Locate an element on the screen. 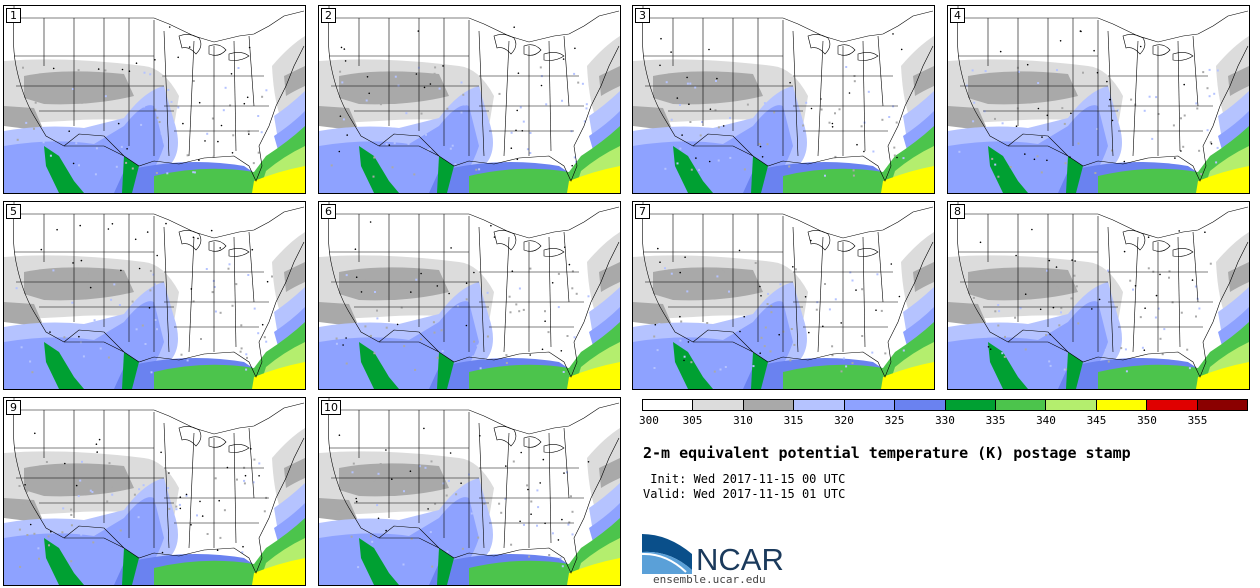 Image resolution: width=1260 pixels, height=588 pixels. colorbar-tick-label: 325 is located at coordinates (894, 420).